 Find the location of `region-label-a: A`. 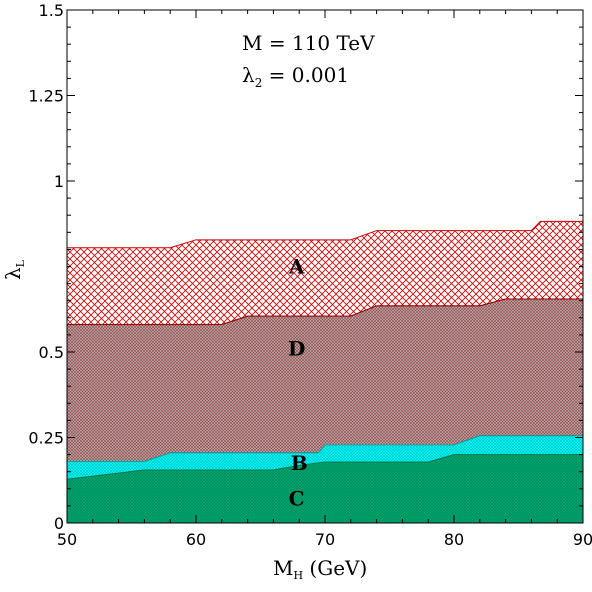

region-label-a: A is located at coordinates (296, 267).